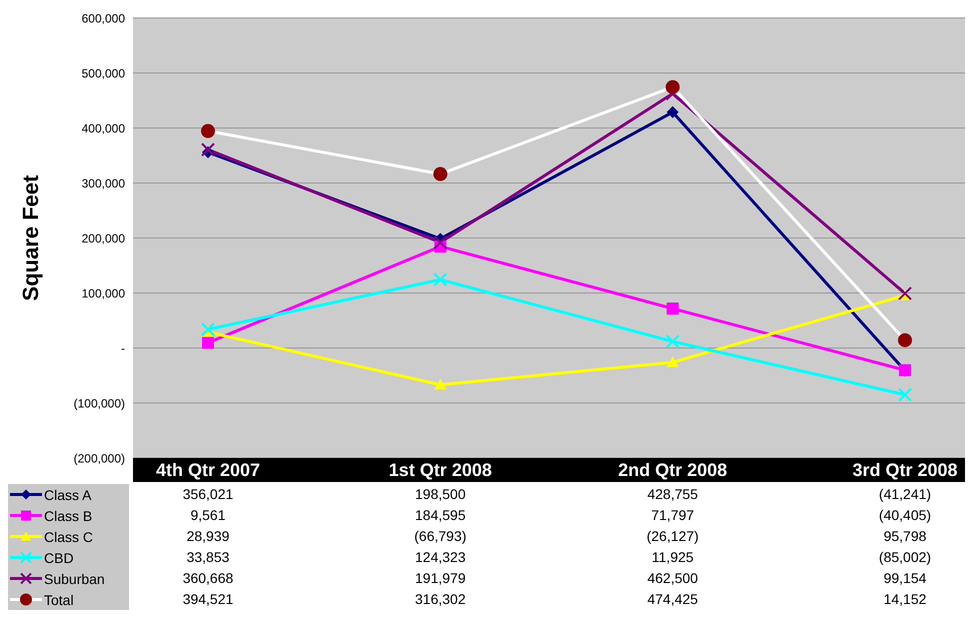  Describe the element at coordinates (672, 557) in the screenshot. I see `data-label: 11,925` at that location.